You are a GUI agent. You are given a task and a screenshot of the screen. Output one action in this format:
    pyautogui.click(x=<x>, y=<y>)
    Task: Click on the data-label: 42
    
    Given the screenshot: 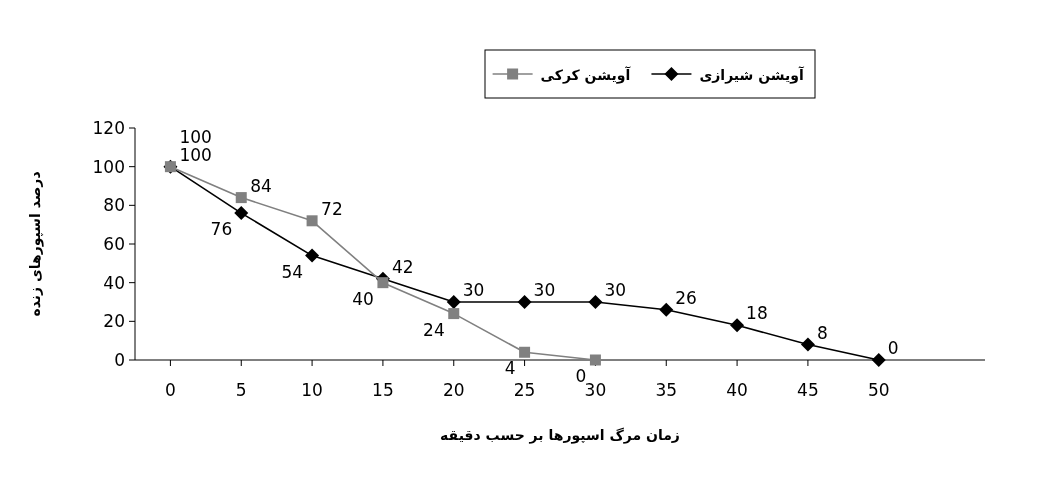 What is the action you would take?
    pyautogui.click(x=402, y=266)
    